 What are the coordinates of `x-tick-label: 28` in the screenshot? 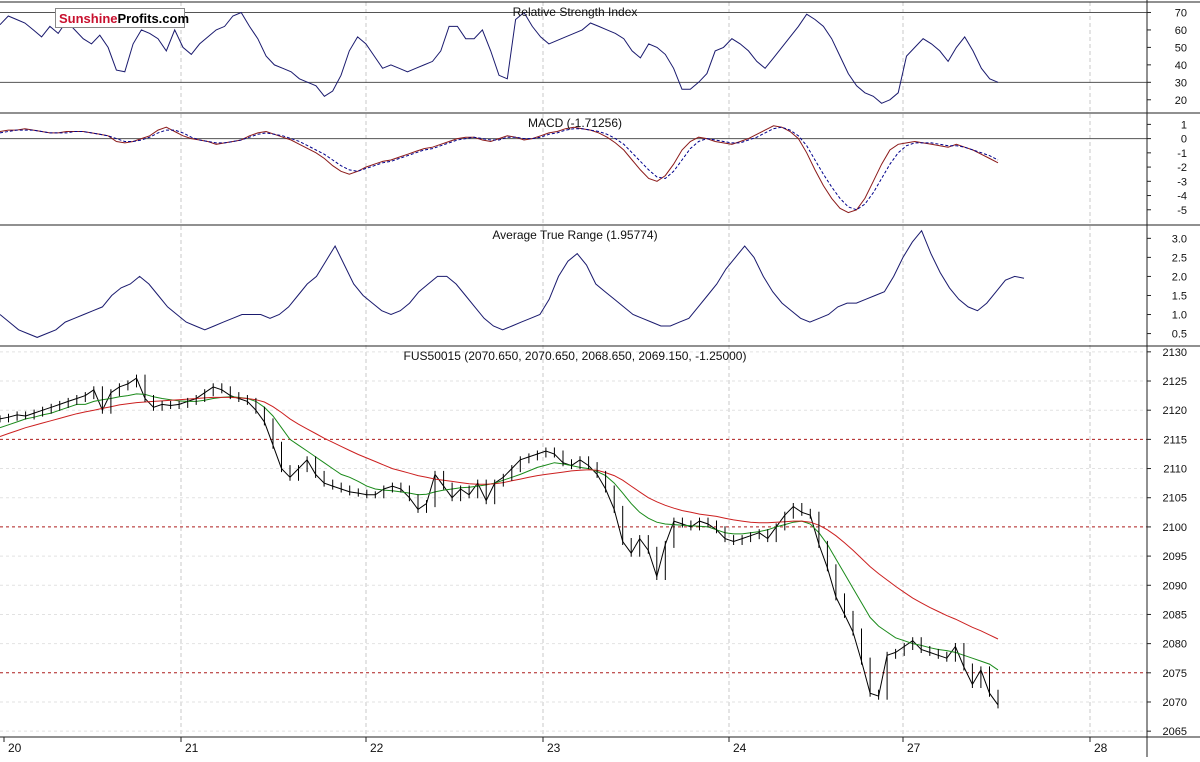 It's located at (1101, 748).